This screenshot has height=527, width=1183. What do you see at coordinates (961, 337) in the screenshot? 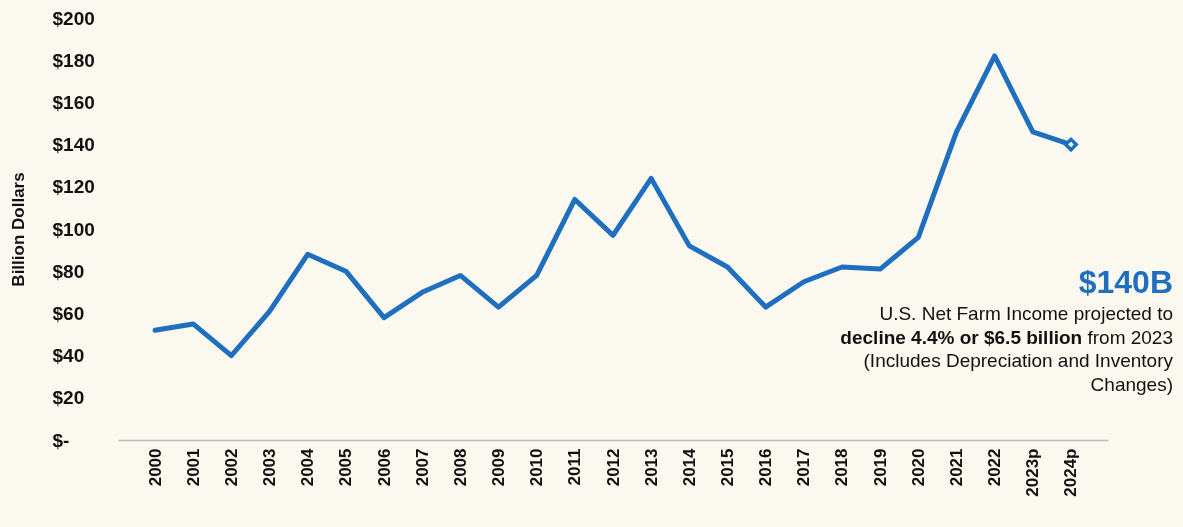
I see `annotation: decline 4.4% or $6.5 billion` at bounding box center [961, 337].